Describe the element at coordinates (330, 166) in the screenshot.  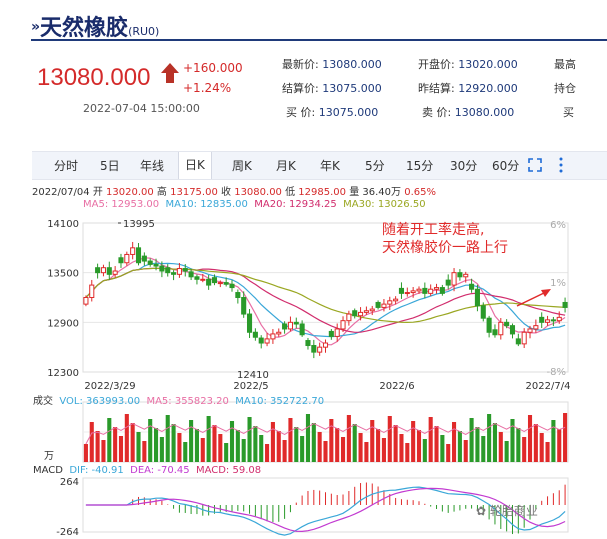
I see `tab-yearly-k: 年K` at that location.